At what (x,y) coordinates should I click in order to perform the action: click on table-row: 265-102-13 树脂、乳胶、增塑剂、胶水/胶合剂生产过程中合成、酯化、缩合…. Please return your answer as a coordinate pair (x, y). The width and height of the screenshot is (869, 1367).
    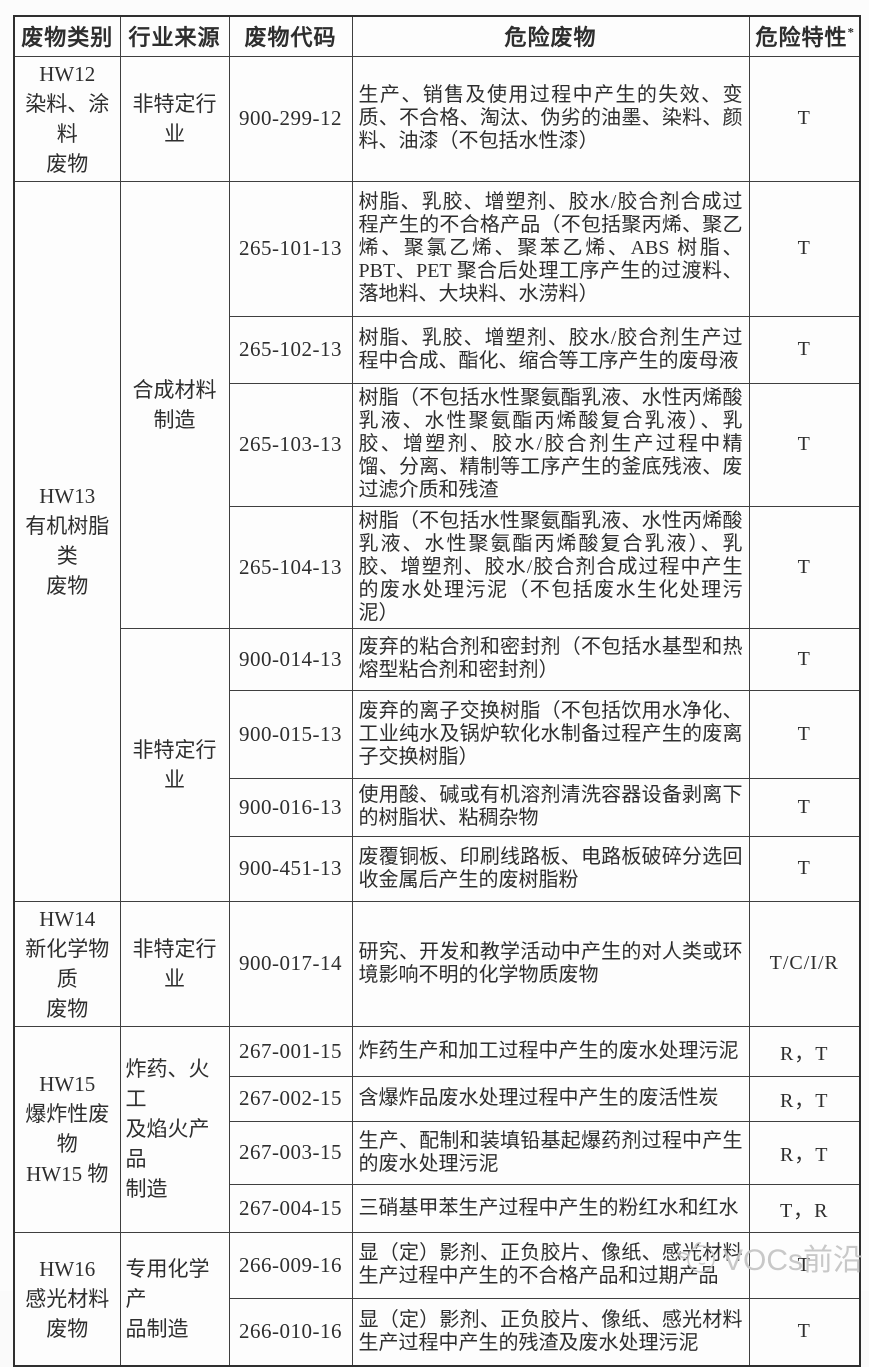
    Looking at the image, I should click on (437, 349).